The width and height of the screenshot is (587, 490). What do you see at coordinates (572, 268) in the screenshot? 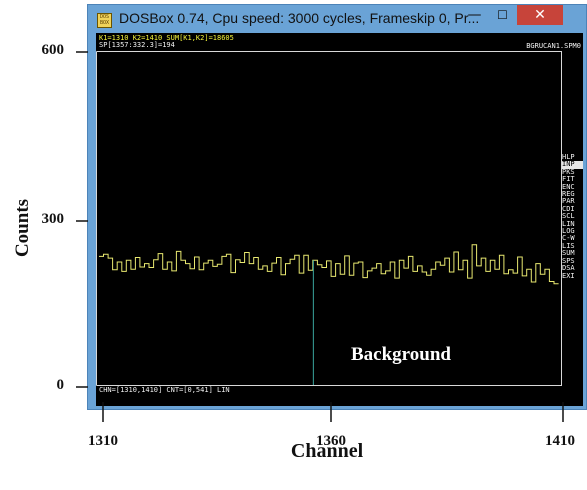
I see `menu-item: DSA` at bounding box center [572, 268].